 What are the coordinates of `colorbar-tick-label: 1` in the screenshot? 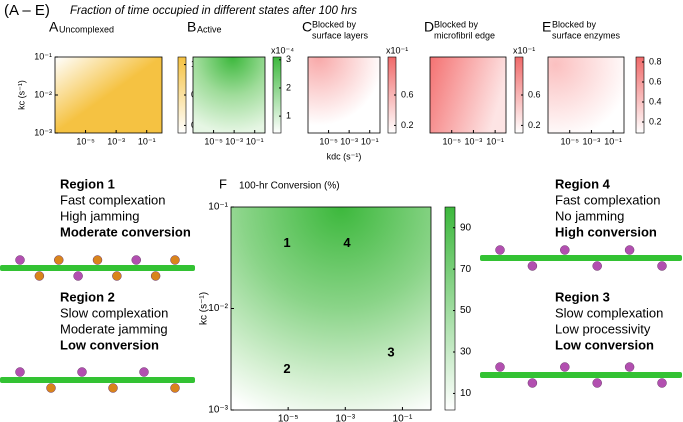 It's located at (288, 115).